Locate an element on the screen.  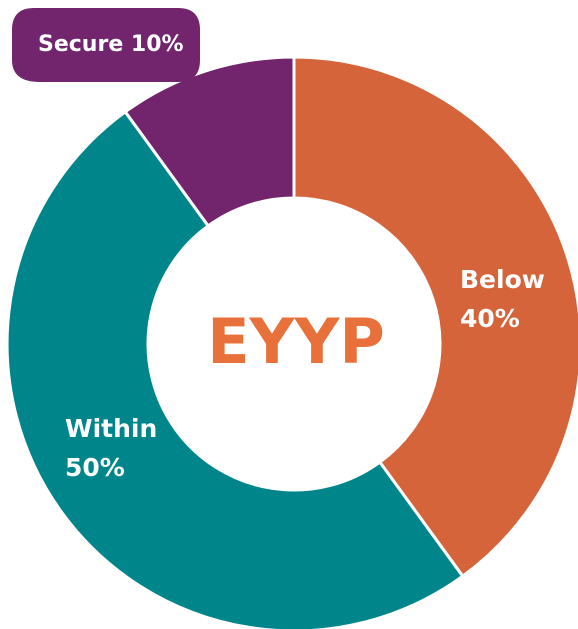
category-name: Secure is located at coordinates (80, 44).